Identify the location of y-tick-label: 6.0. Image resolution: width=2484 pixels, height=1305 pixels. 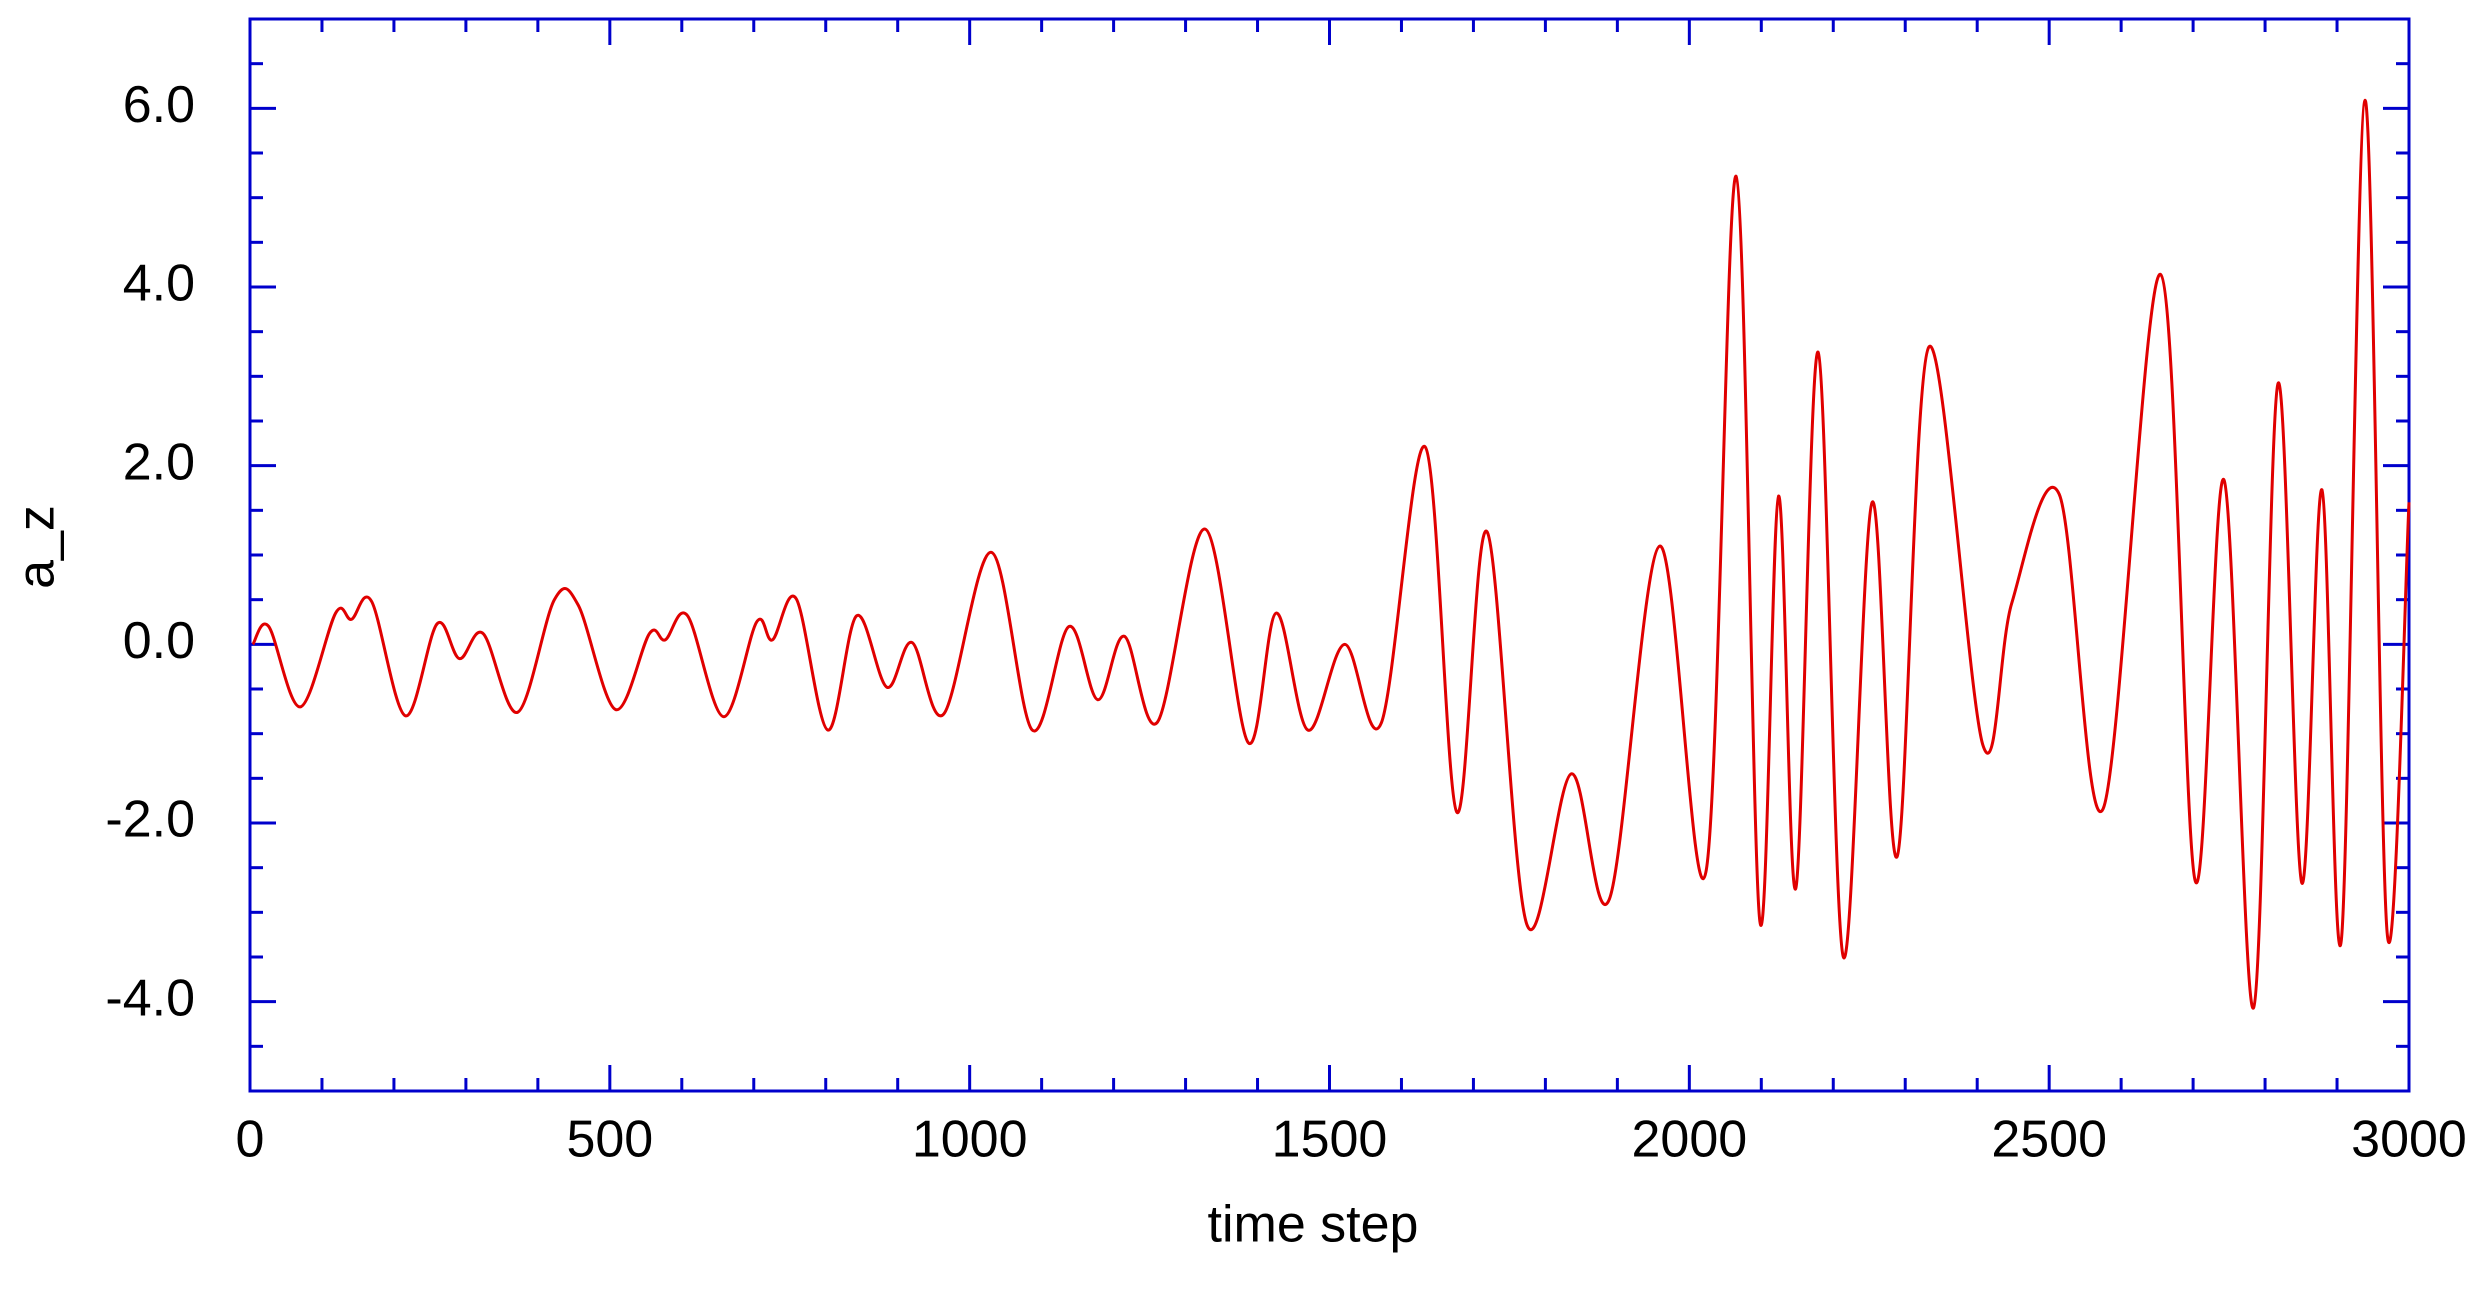
(159, 105).